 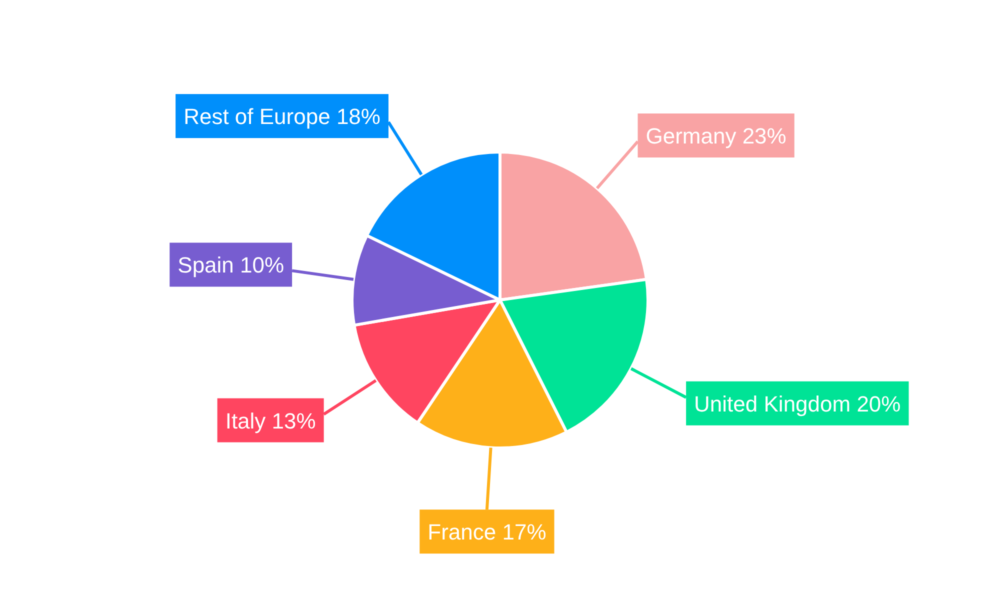 I want to click on slice-label: Germany 23%, so click(x=716, y=135).